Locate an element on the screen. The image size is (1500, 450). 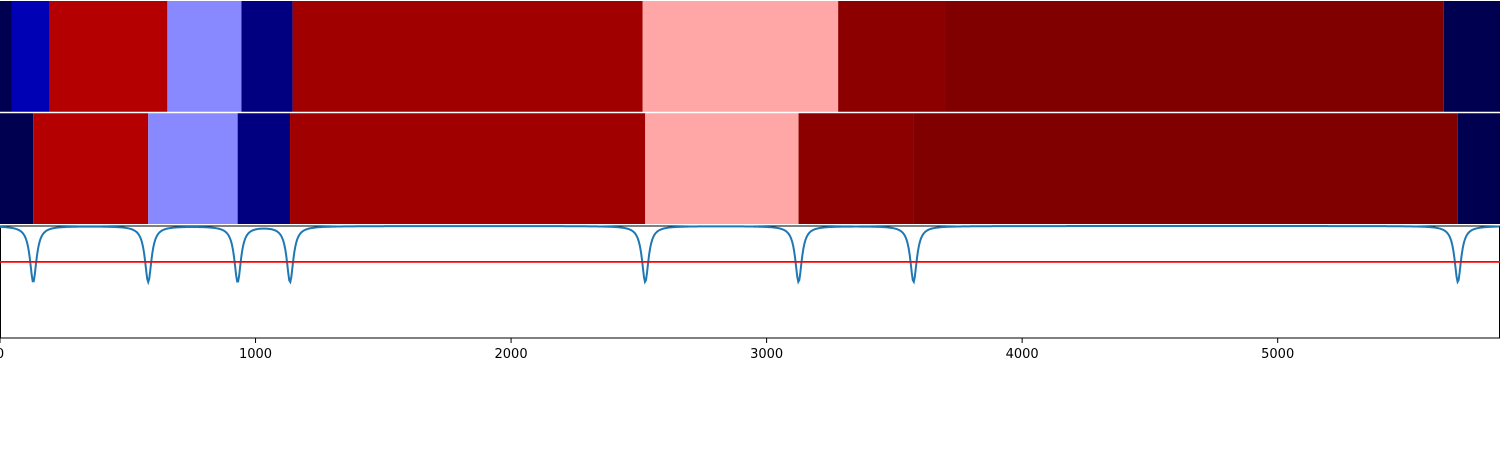
x-tick-label-5000: 5000 is located at coordinates (1277, 354).